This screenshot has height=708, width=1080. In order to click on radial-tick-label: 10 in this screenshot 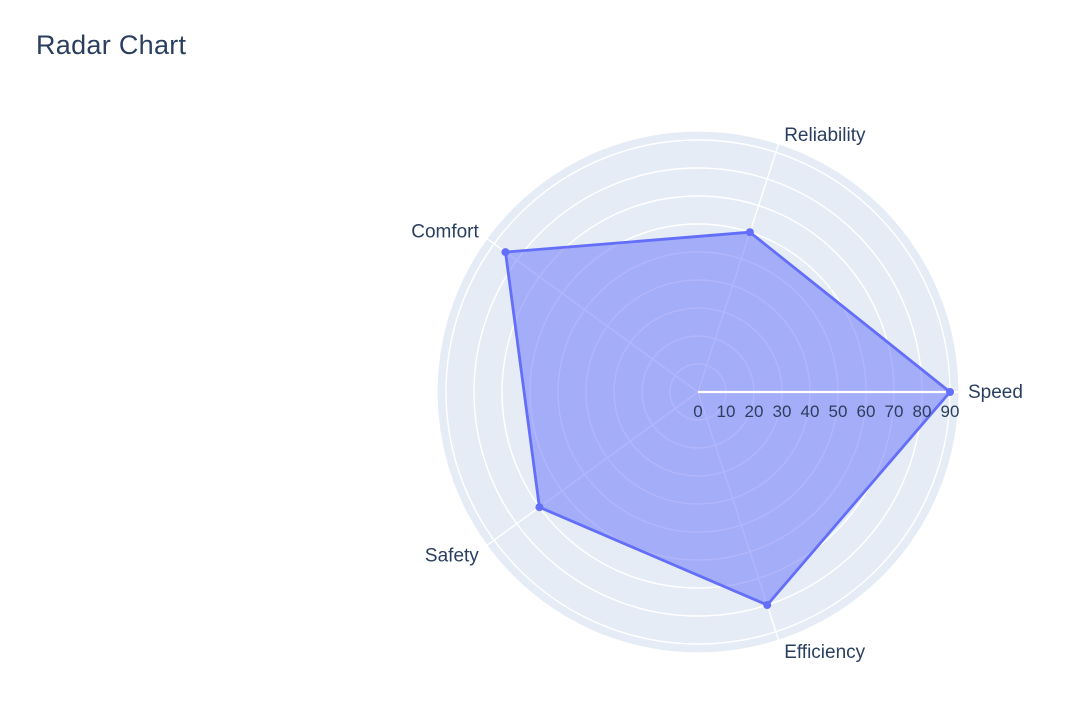, I will do `click(726, 411)`.